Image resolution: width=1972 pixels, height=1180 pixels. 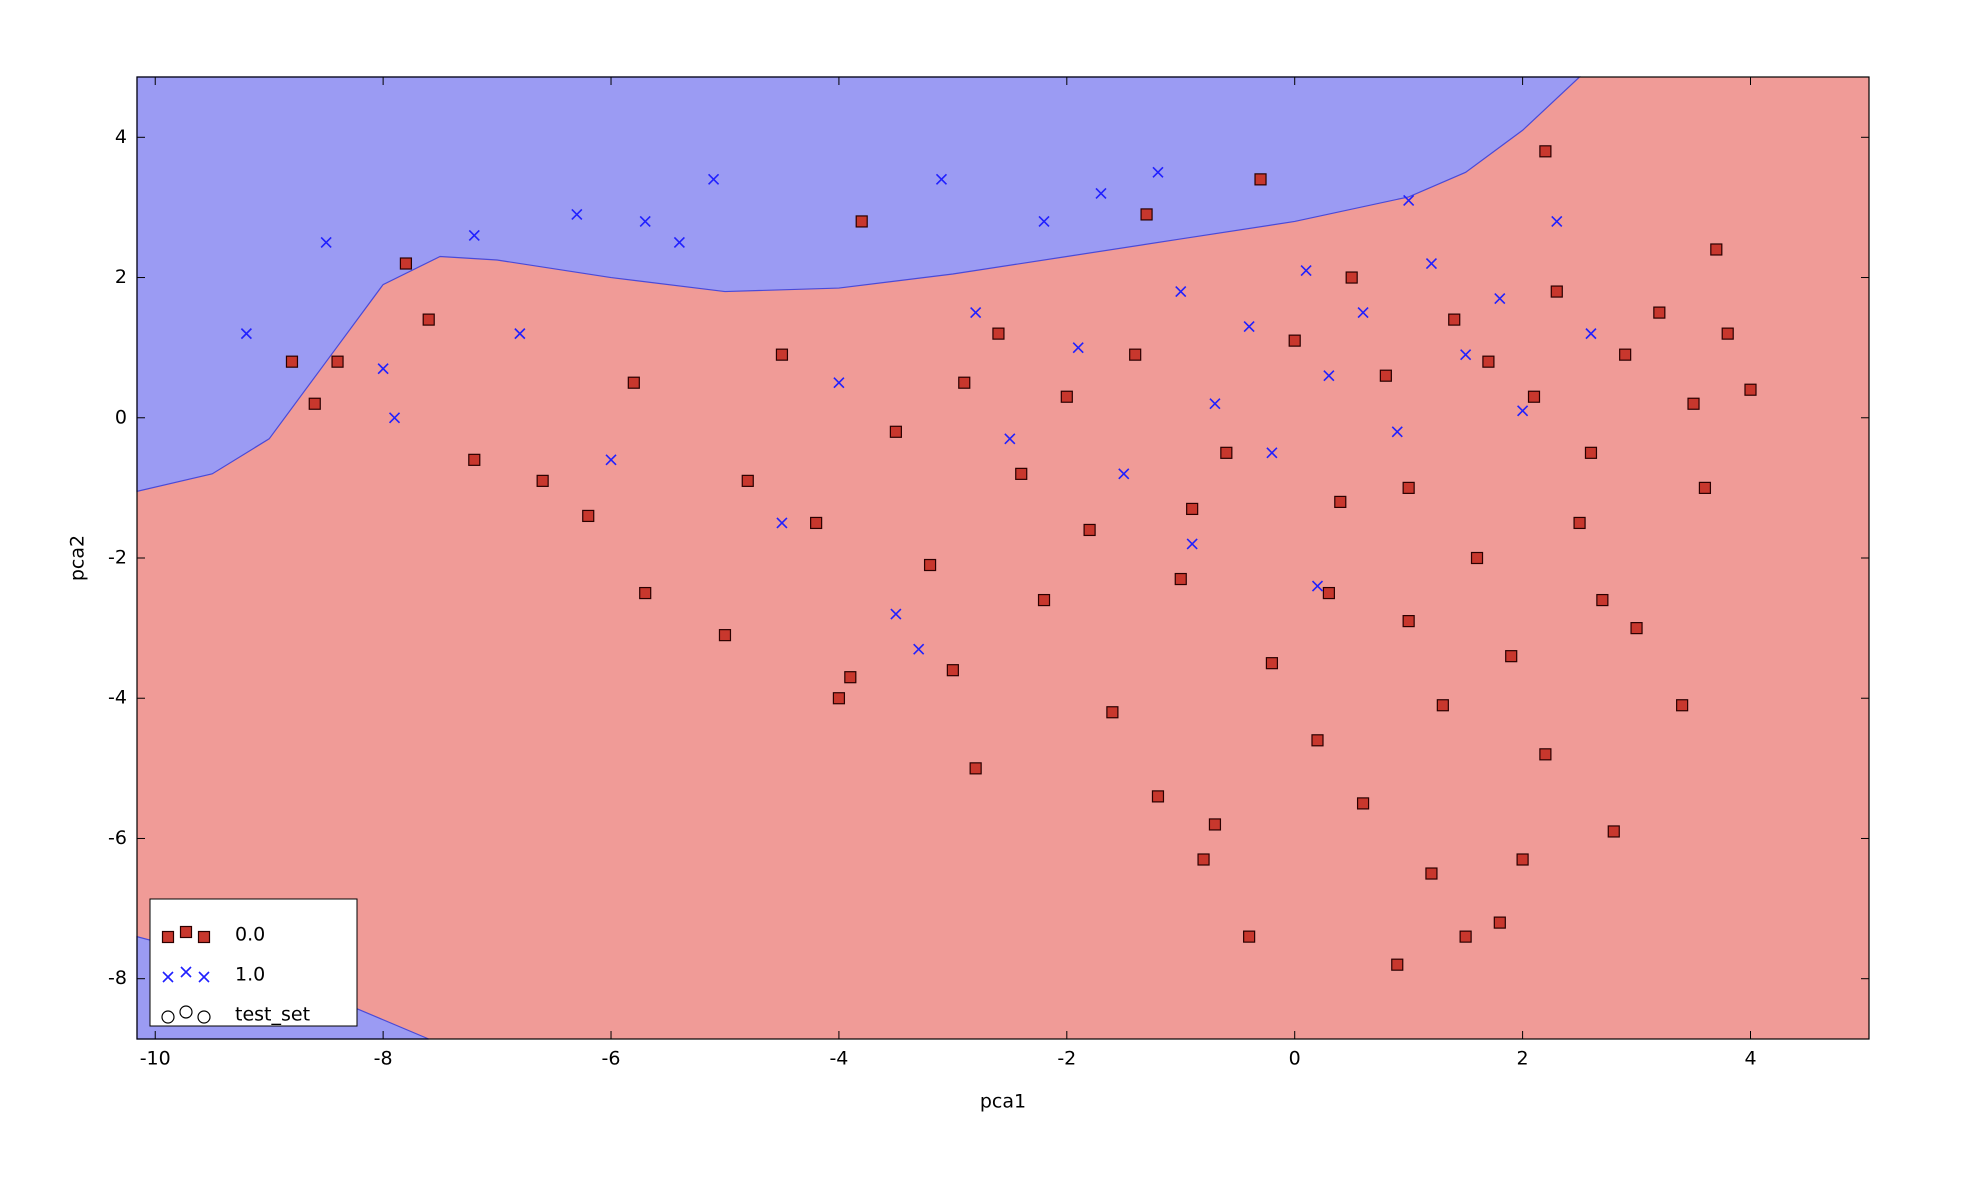 I want to click on y-tick-label: -2, so click(x=117, y=558).